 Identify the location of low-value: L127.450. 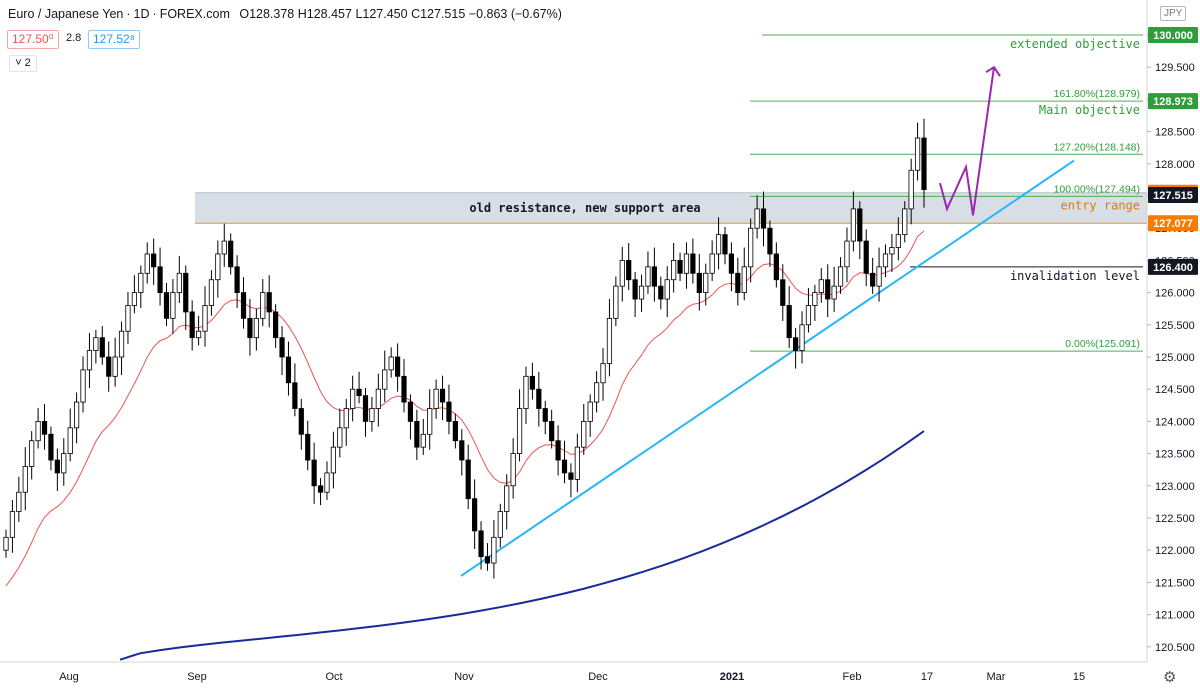
(381, 14).